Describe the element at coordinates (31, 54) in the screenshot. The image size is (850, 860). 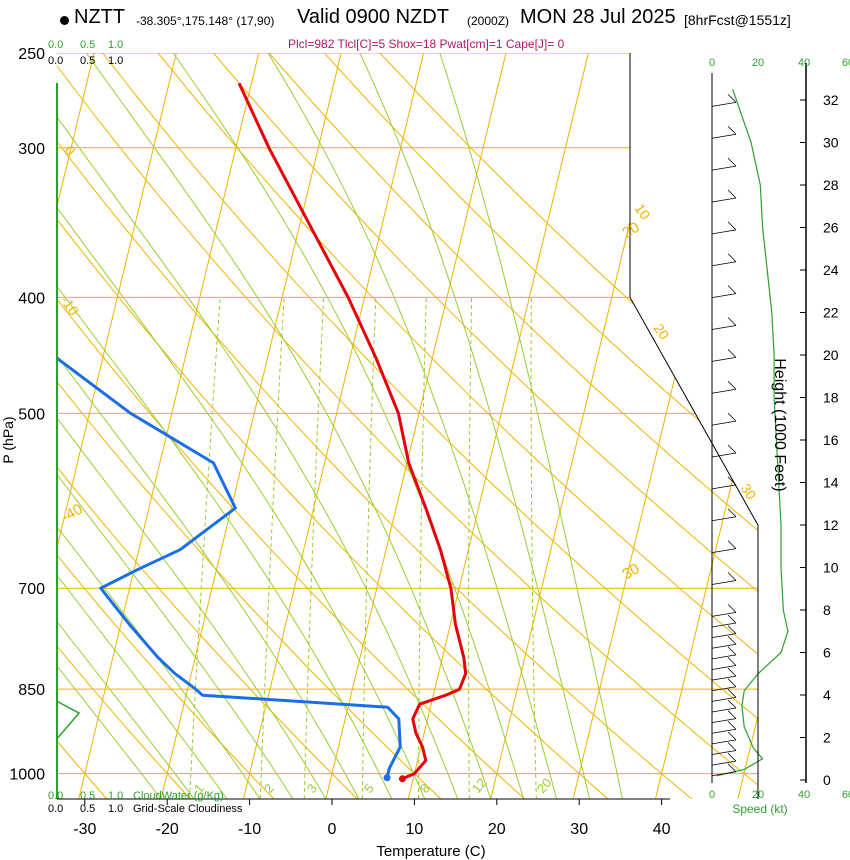
I see `pressure-tick-label: 250` at that location.